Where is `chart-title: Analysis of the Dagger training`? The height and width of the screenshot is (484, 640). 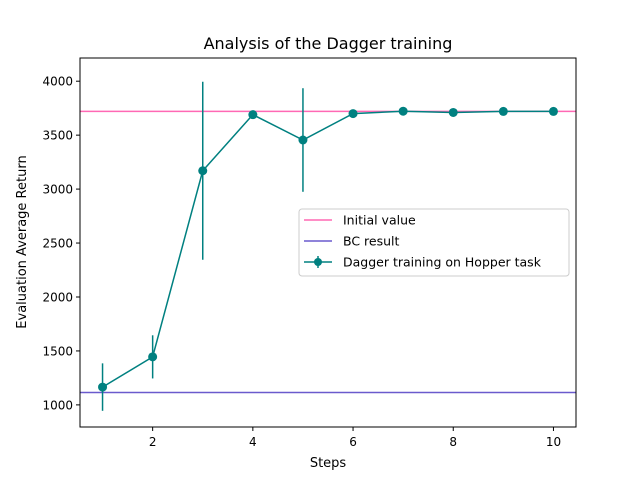
chart-title: Analysis of the Dagger training is located at coordinates (328, 43).